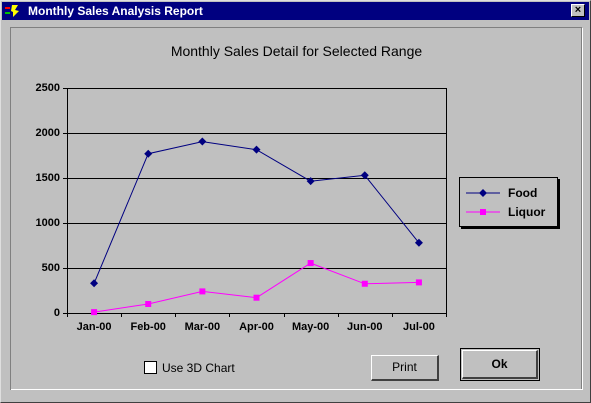 The height and width of the screenshot is (403, 591). What do you see at coordinates (365, 327) in the screenshot?
I see `x-tick-label: Jun-00` at bounding box center [365, 327].